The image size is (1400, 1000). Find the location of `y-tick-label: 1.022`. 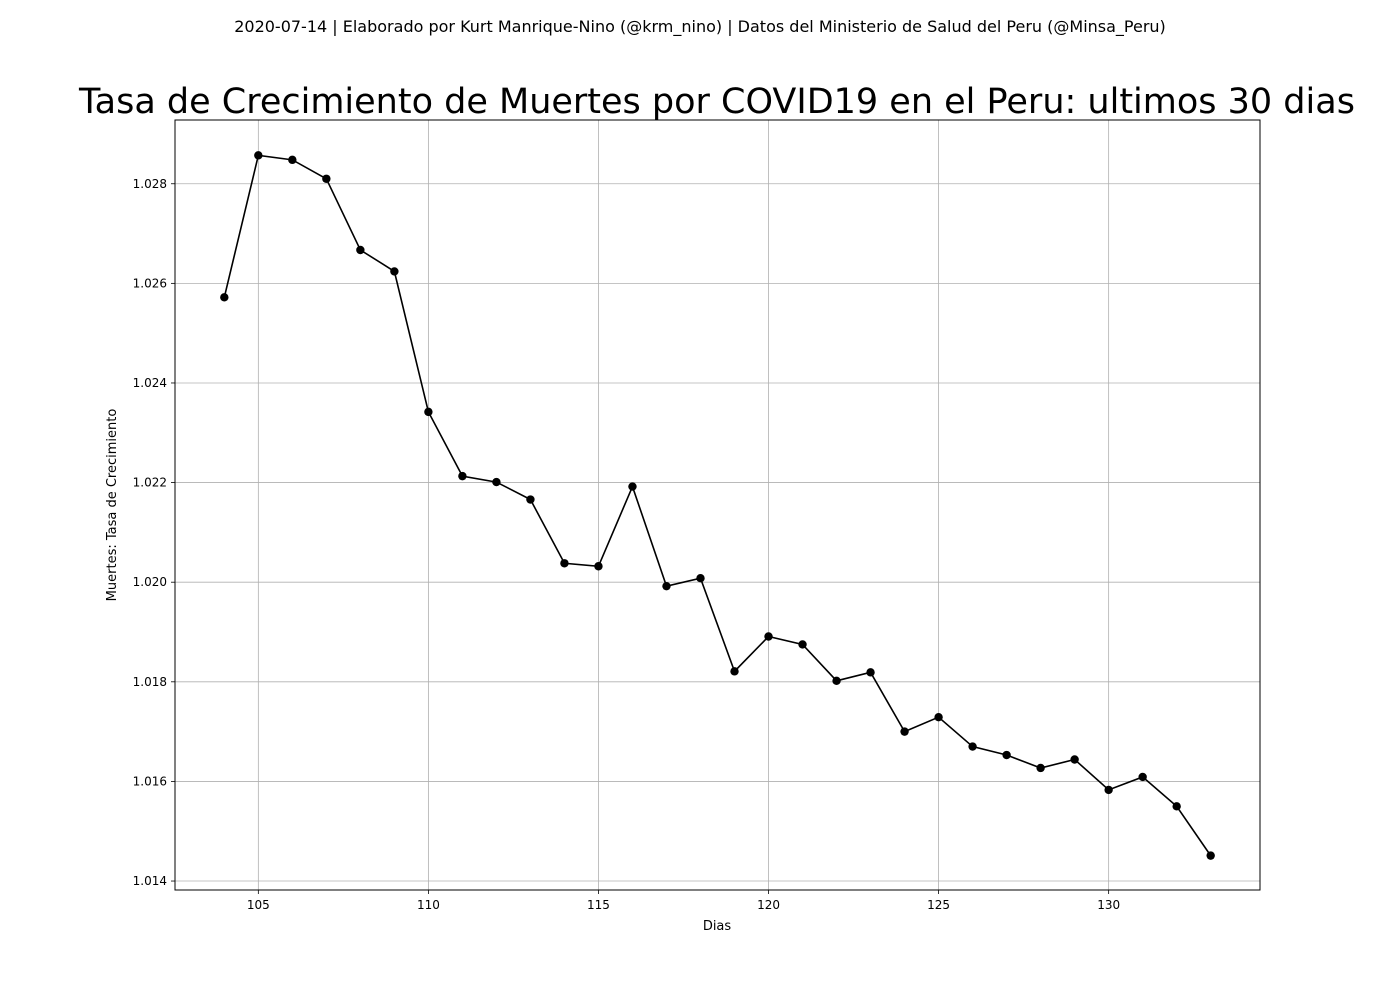

y-tick-label: 1.022 is located at coordinates (150, 483).